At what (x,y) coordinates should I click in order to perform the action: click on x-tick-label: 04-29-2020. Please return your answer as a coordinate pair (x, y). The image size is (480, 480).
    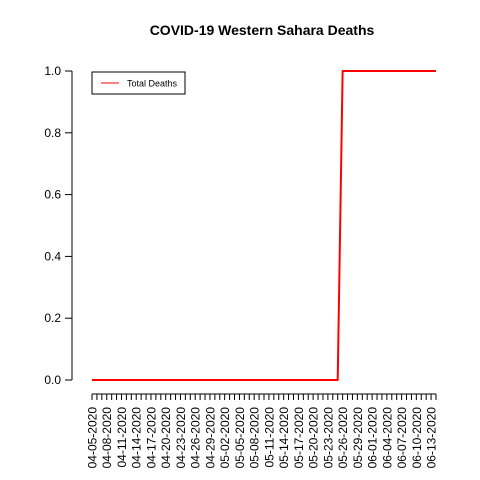
    Looking at the image, I should click on (210, 438).